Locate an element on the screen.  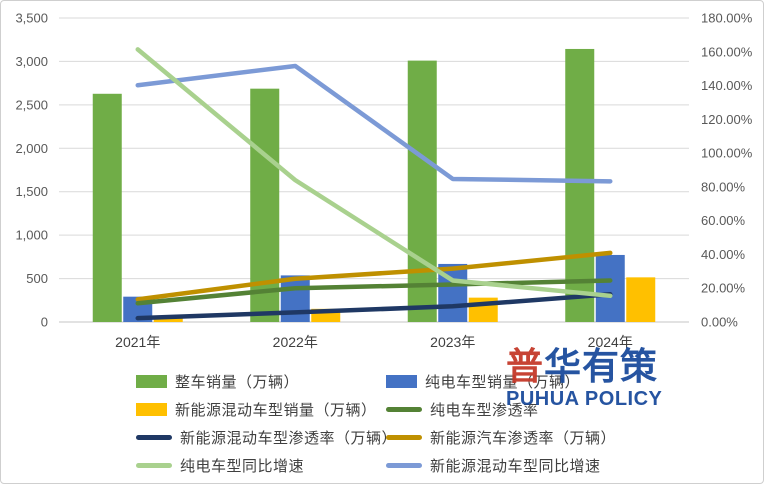
x-axis-category-label: 2023年 is located at coordinates (452, 342).